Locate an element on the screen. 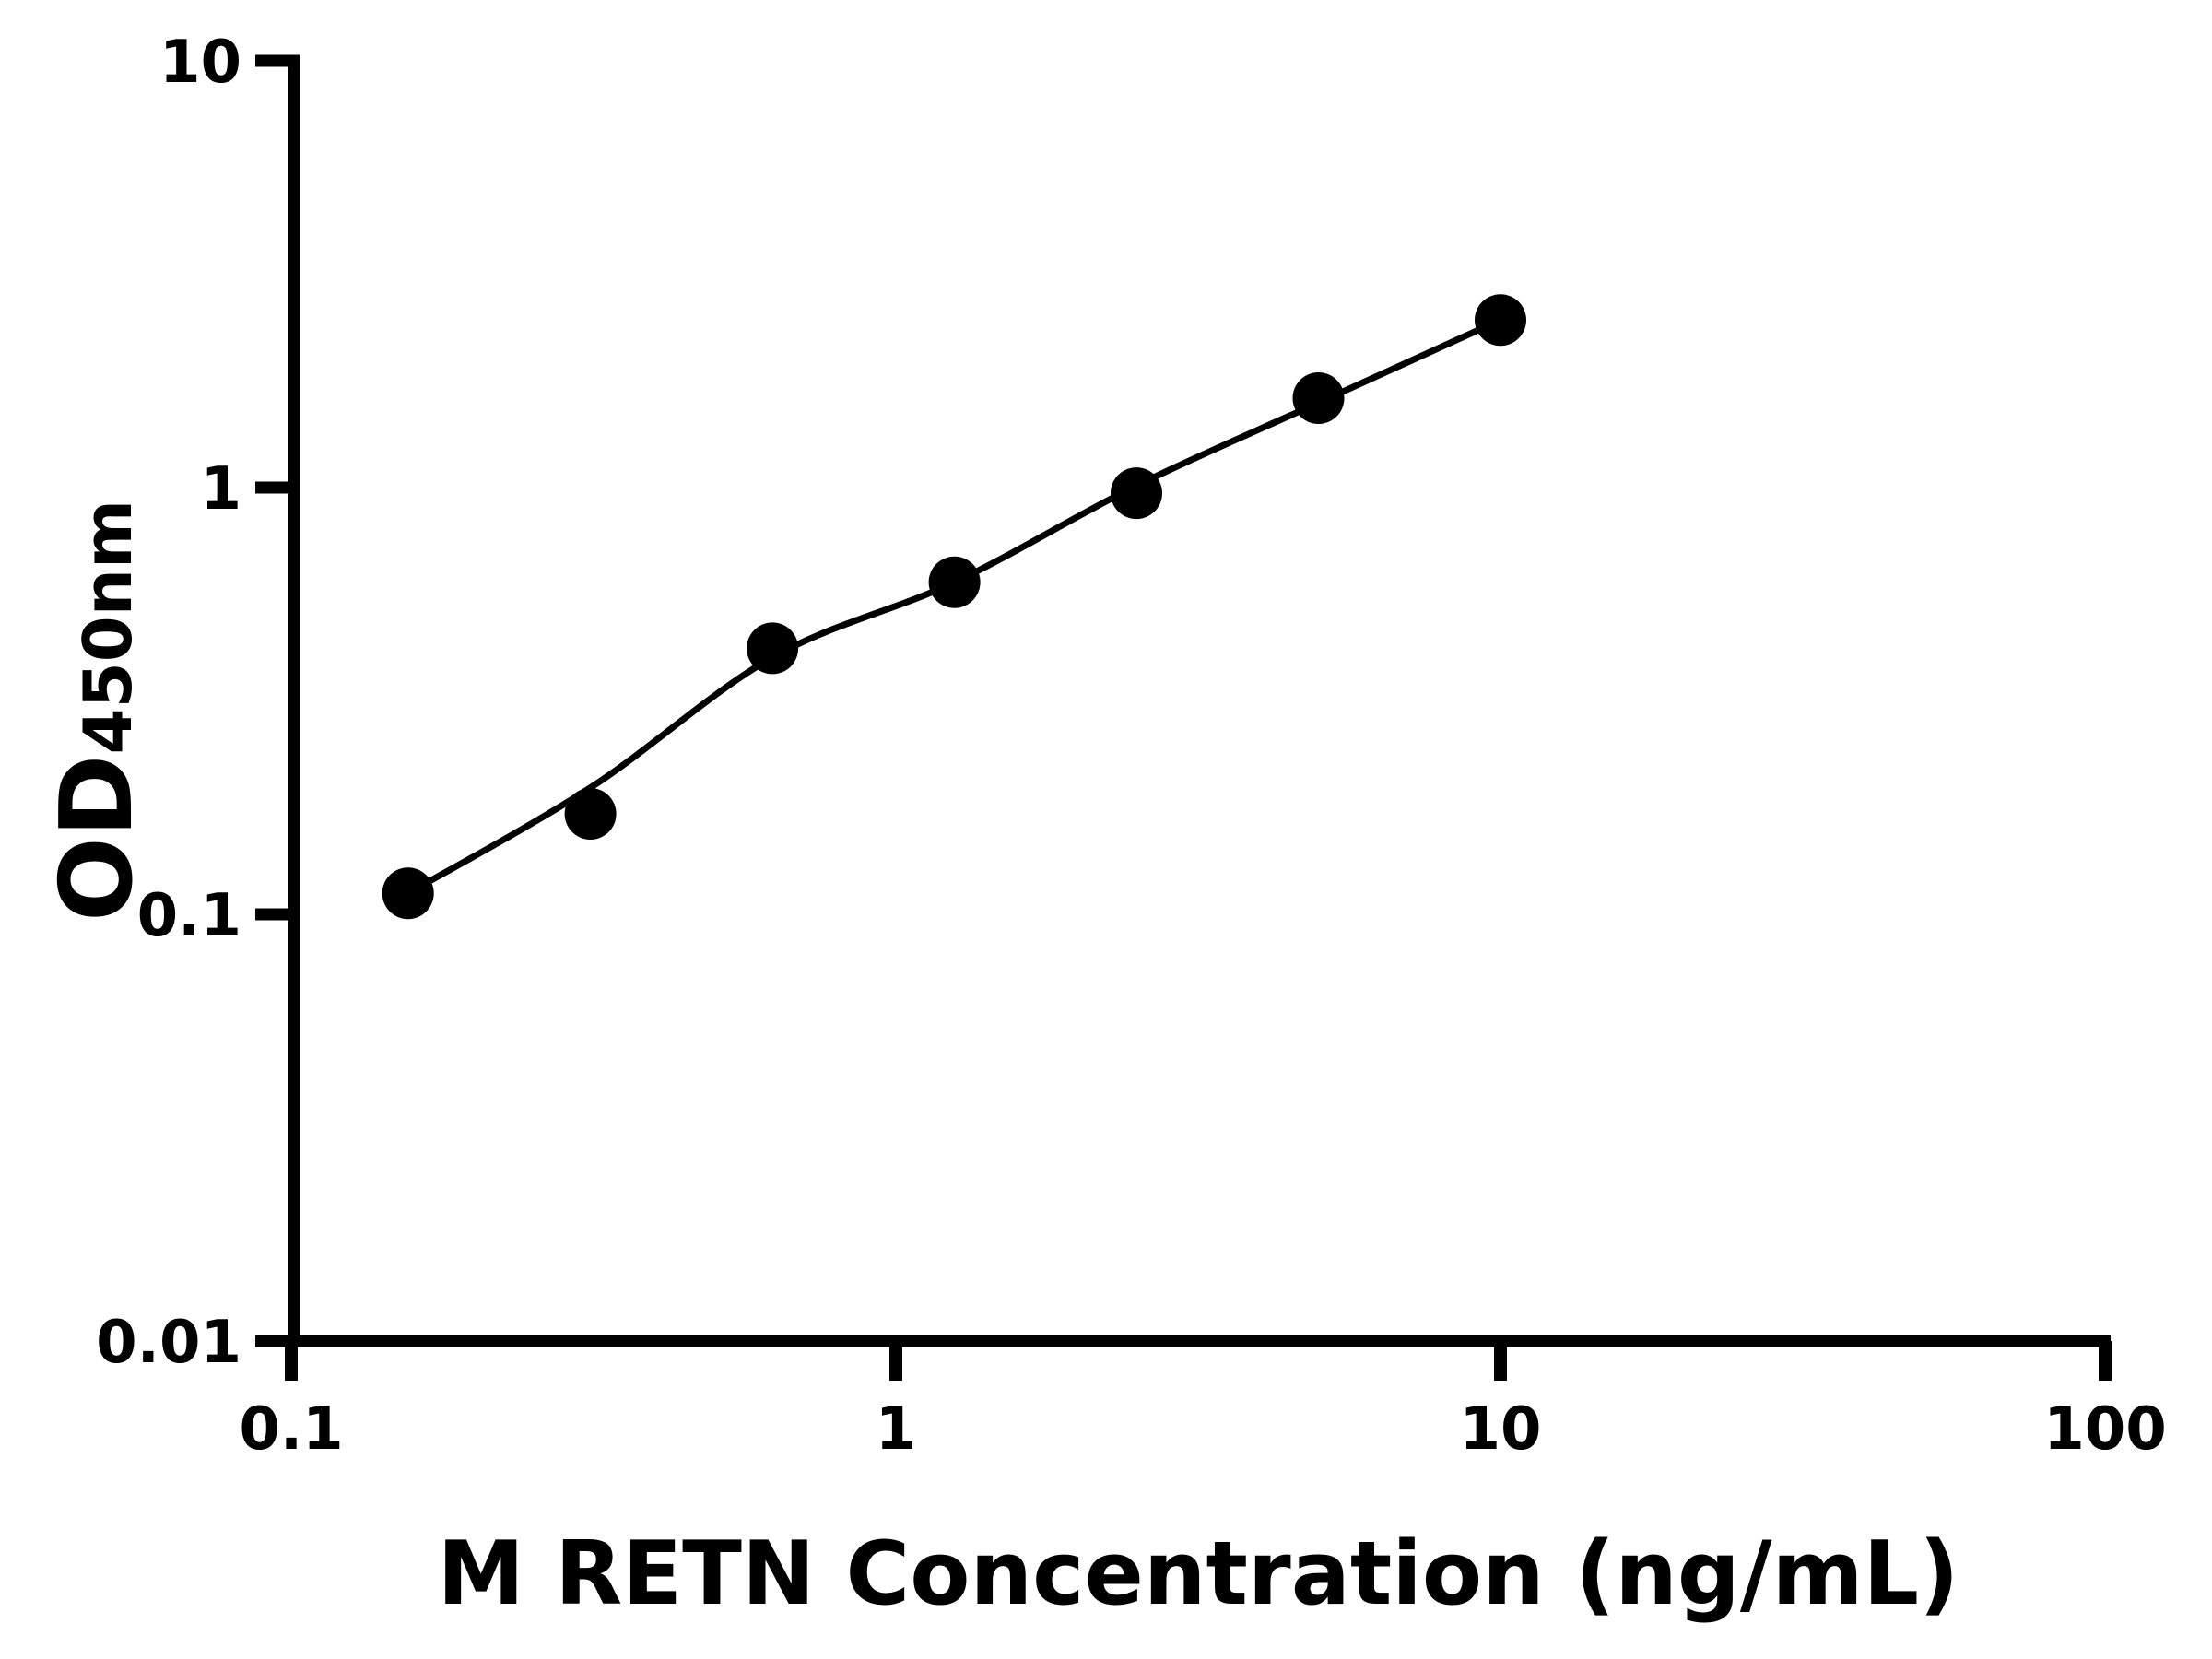 The height and width of the screenshot is (1659, 2212). y-axis-title: OD450nm is located at coordinates (97, 711).